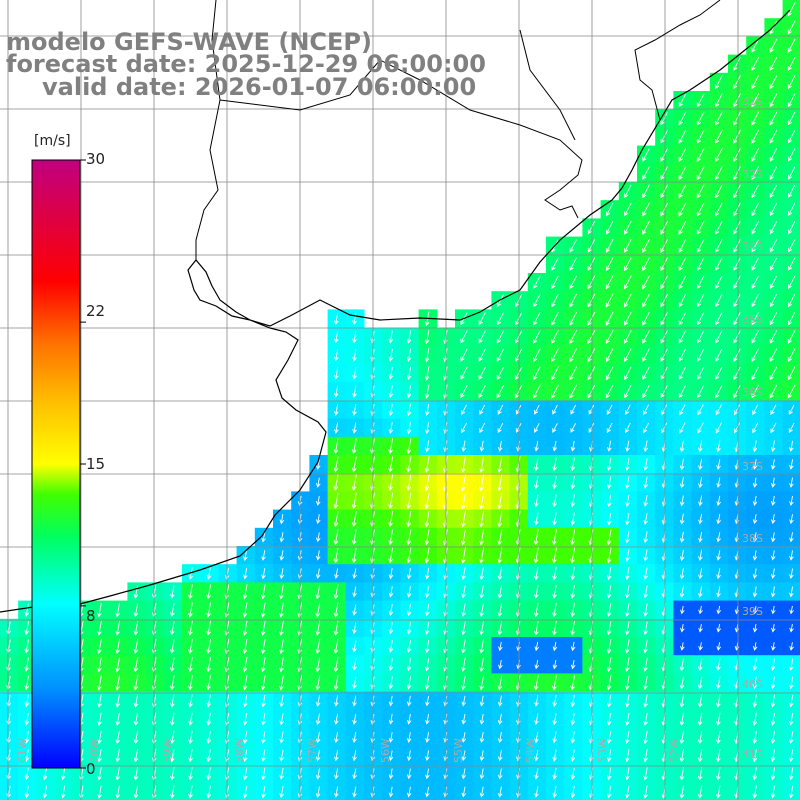 This screenshot has height=800, width=800. I want to click on colorbar-tick-8: 8, so click(91, 616).